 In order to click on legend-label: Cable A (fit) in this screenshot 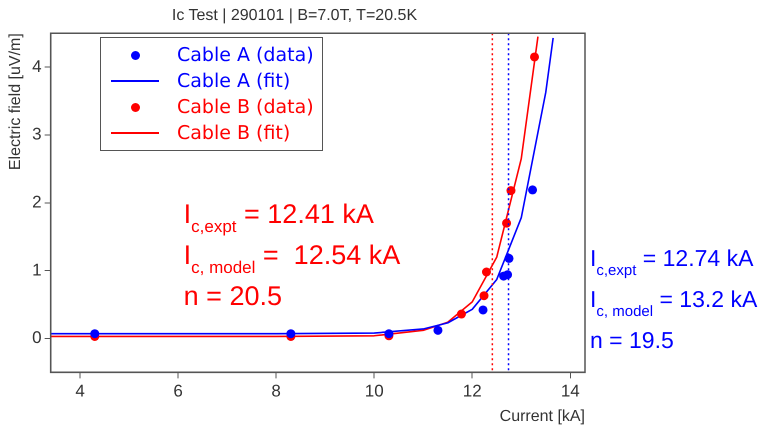, I will do `click(233, 81)`.